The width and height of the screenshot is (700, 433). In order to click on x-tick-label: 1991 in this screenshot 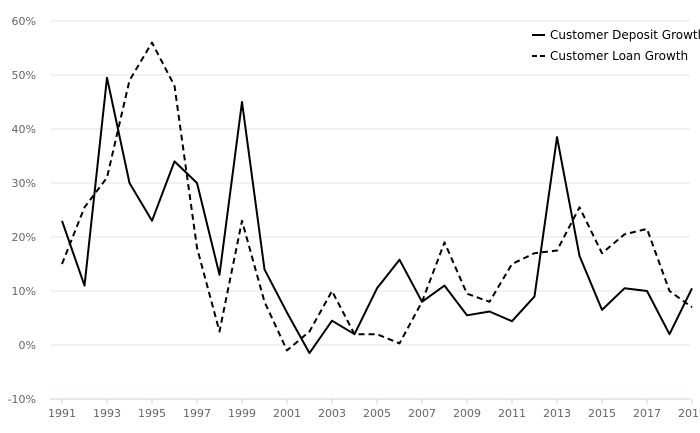, I will do `click(62, 413)`.